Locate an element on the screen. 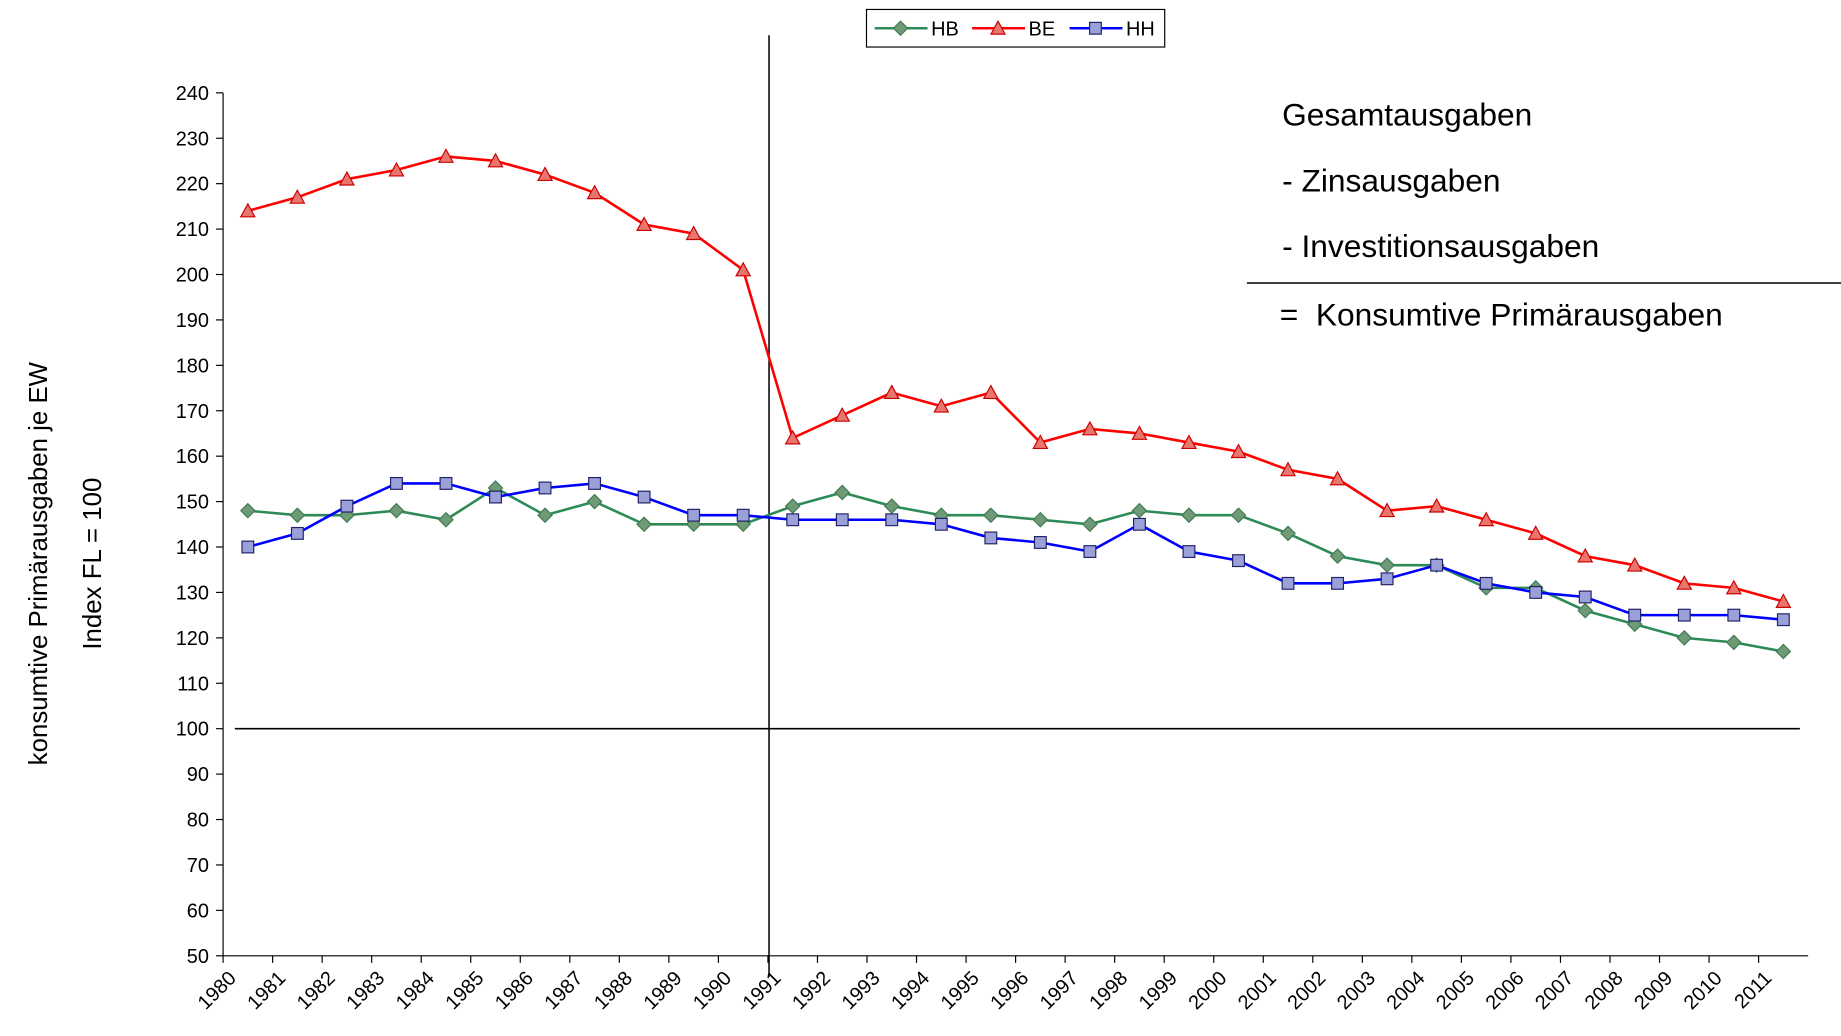  x-tick-label: 1984 is located at coordinates (415, 990).